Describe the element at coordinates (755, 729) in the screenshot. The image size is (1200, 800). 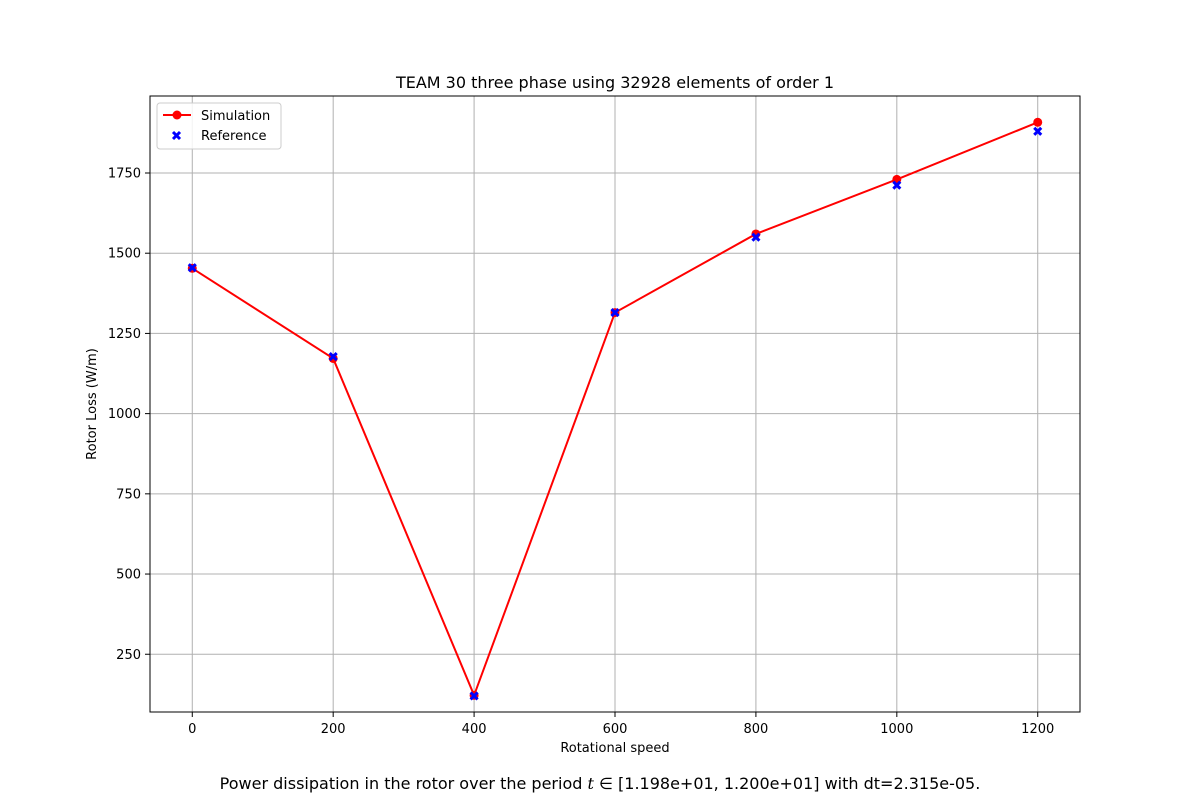
I see `x-tick-label: 800` at that location.